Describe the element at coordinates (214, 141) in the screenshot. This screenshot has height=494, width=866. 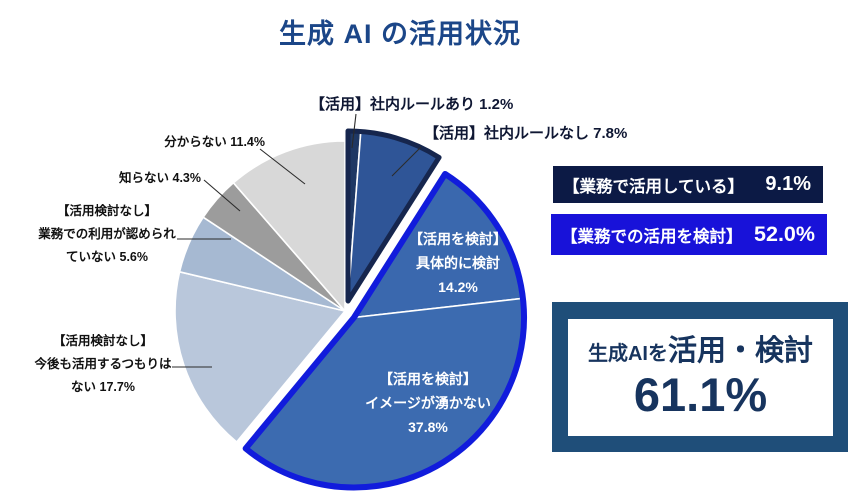
I see `pie-label-no-idea-line1: 分からない 11.4%` at that location.